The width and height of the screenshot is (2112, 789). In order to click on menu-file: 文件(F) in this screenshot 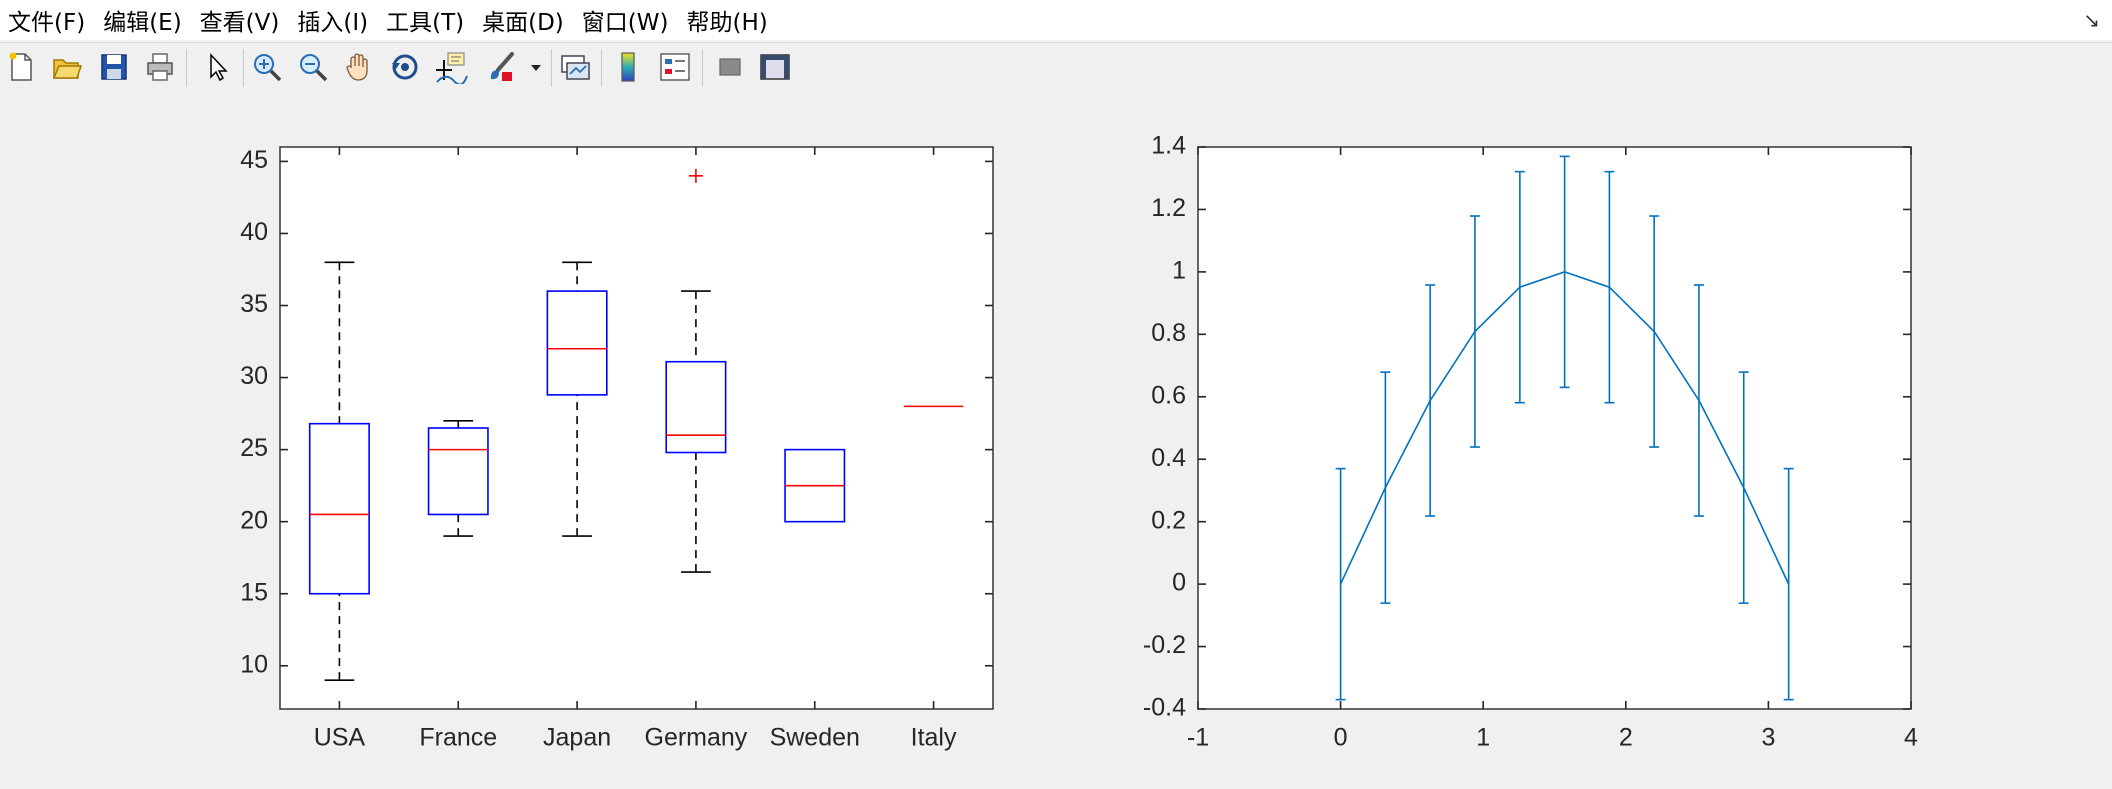, I will do `click(47, 23)`.